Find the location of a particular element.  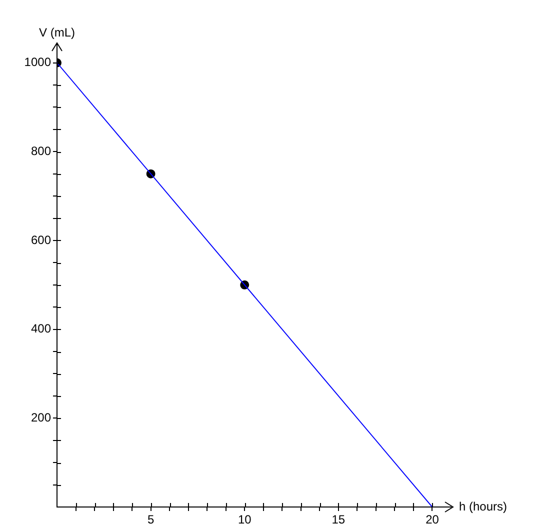

x-tick-label: 15 is located at coordinates (339, 519).